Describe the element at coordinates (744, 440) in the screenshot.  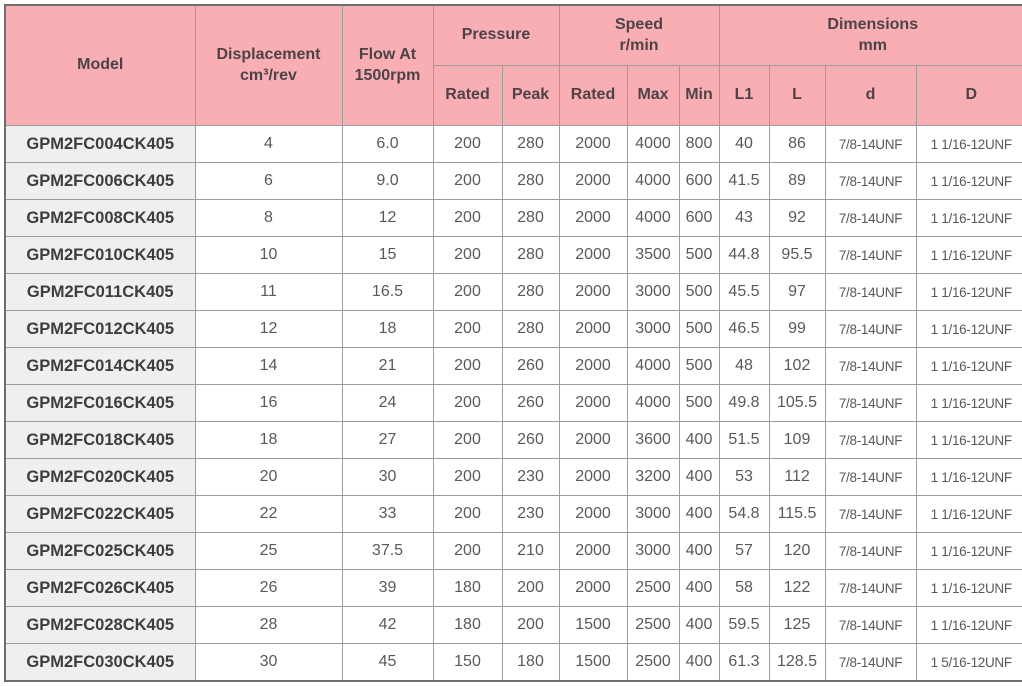
I see `cell-l1: 51.5` at that location.